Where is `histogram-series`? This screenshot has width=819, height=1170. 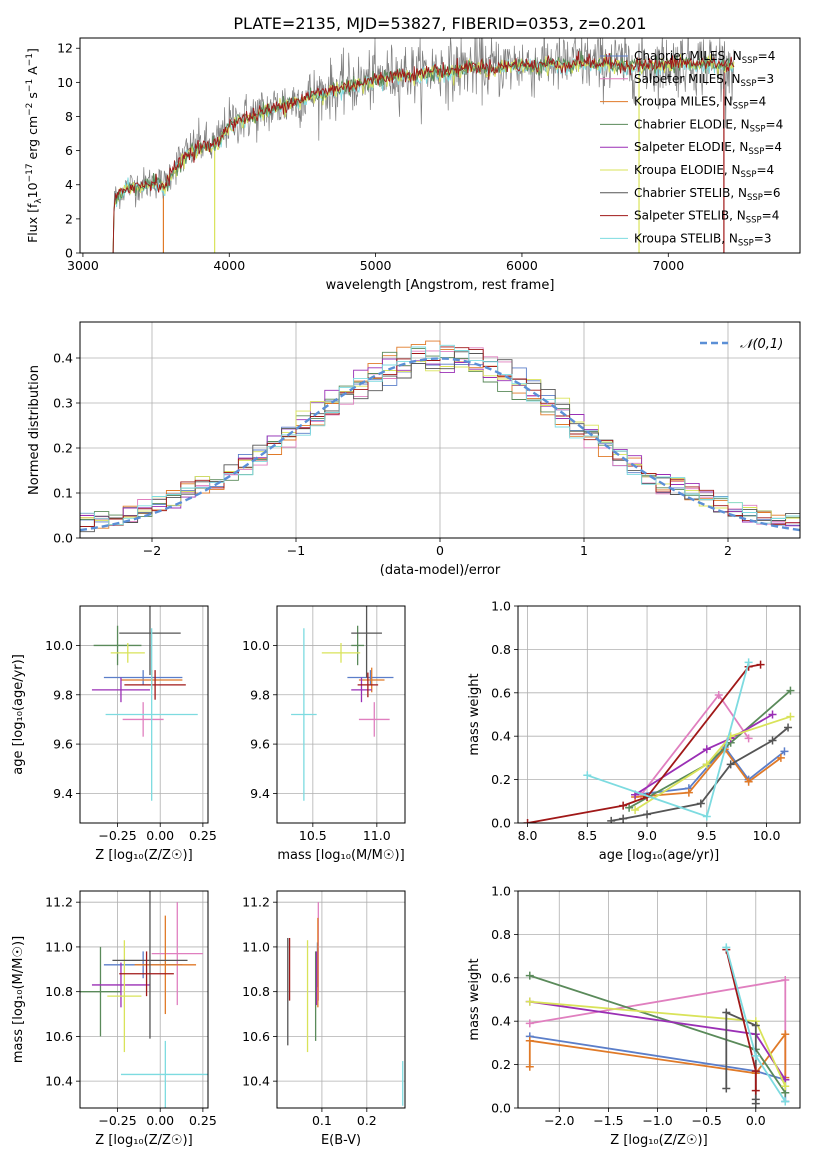
histogram-series is located at coordinates (440, 434).